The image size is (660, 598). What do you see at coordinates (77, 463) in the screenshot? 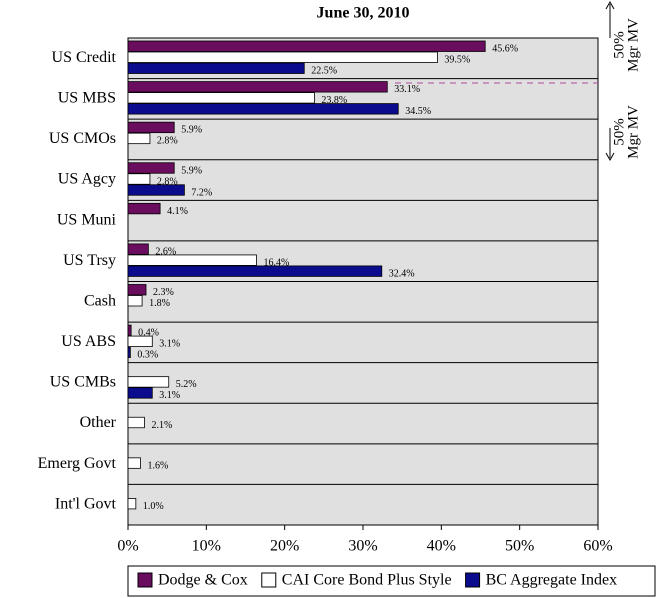
I see `y-tick-label: Emerg Govt` at bounding box center [77, 463].